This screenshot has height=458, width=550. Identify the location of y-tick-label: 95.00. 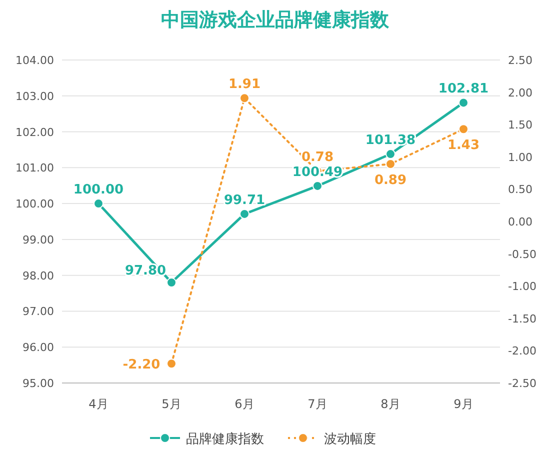
(38, 383).